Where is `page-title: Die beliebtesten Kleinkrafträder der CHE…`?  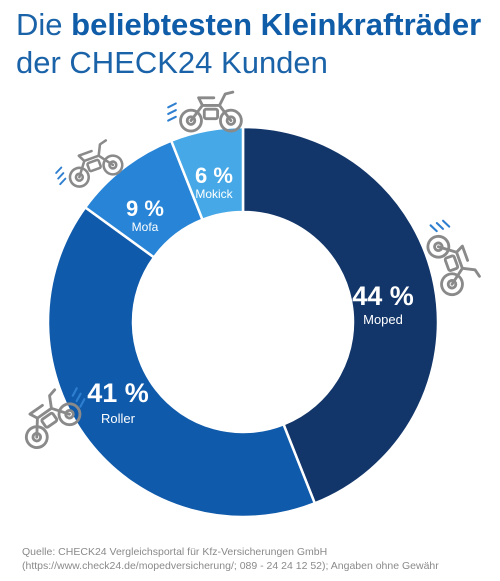
page-title: Die beliebtesten Kleinkrafträder der CHE… is located at coordinates (248, 44).